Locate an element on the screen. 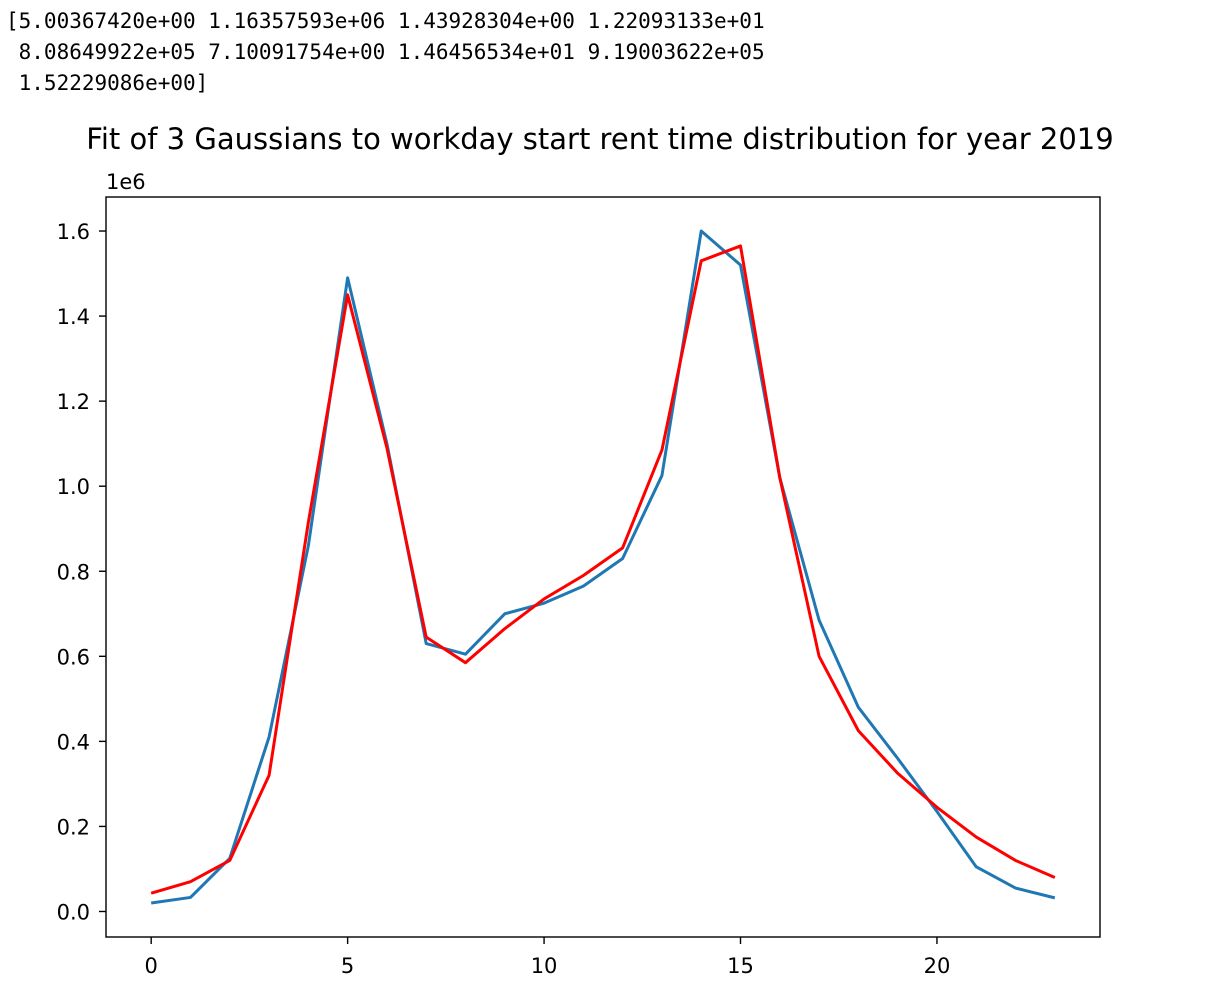  y-tick-label: 0.4 is located at coordinates (73, 742).